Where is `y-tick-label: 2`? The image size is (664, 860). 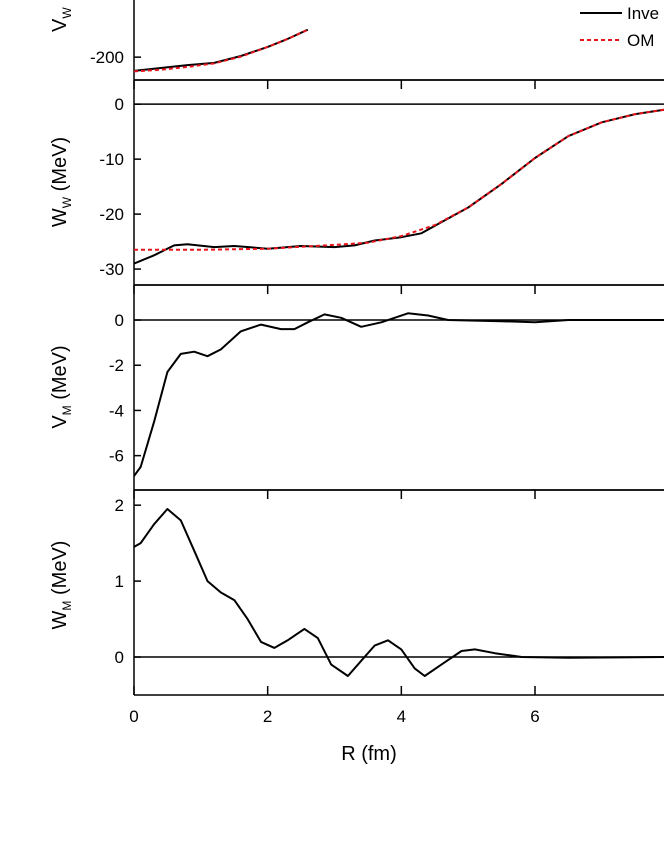 y-tick-label: 2 is located at coordinates (119, 505).